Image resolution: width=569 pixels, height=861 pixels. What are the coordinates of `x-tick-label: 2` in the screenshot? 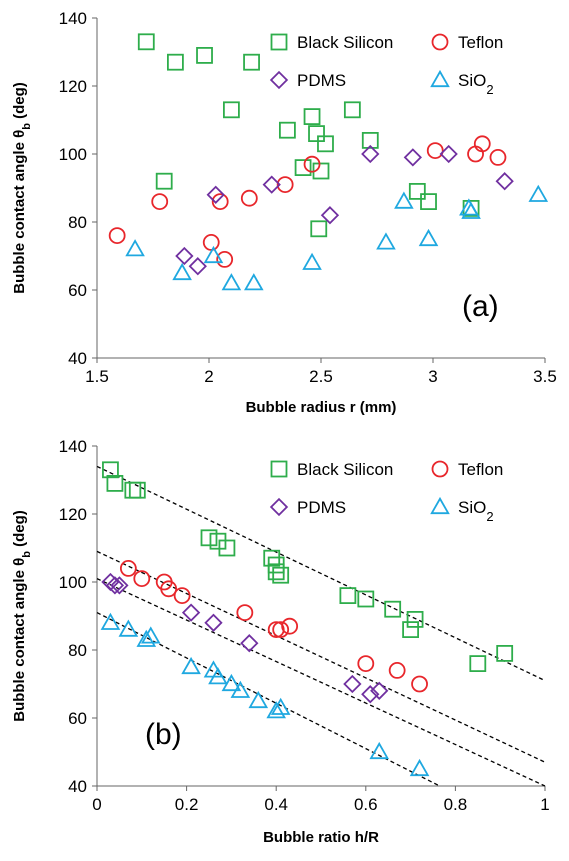 It's located at (208, 376).